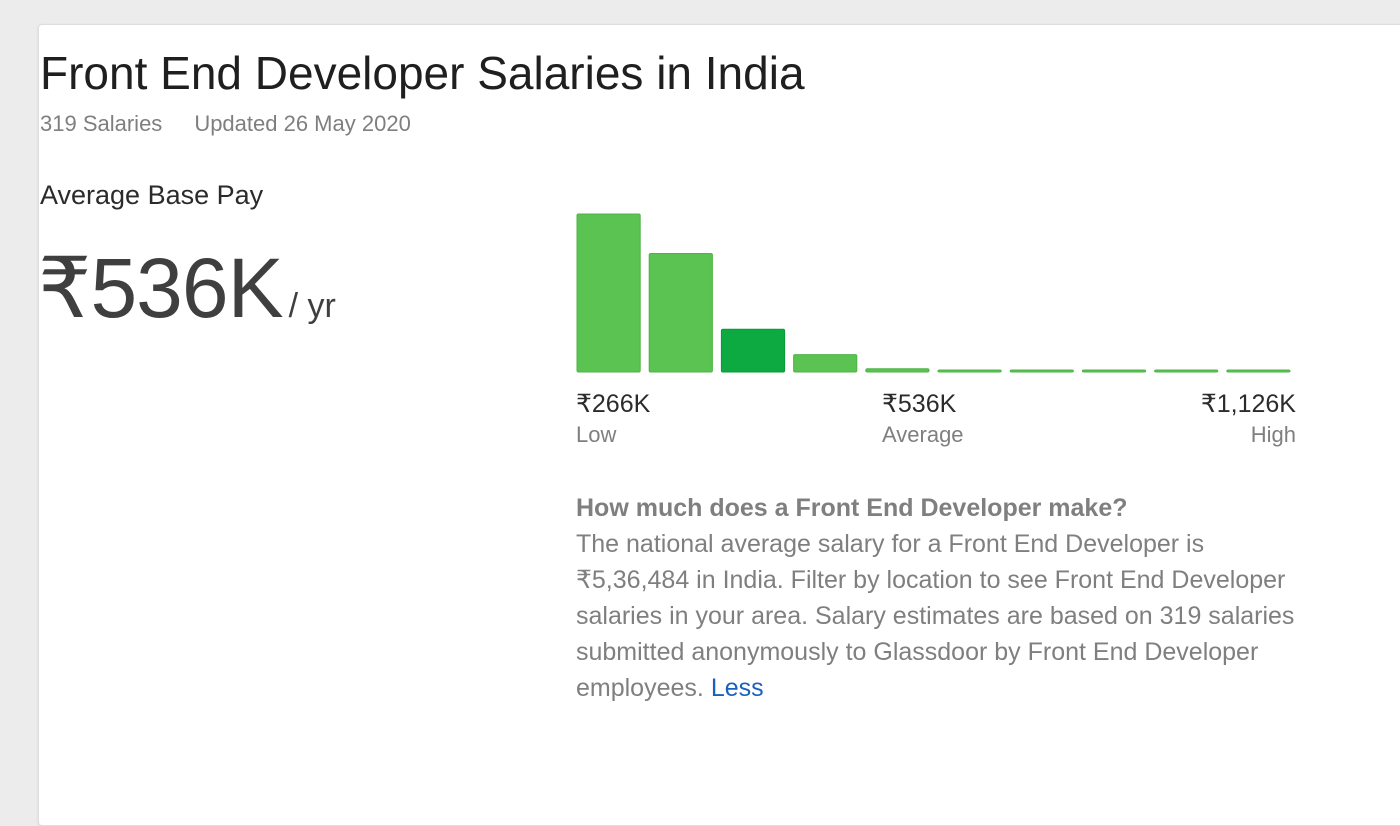 This screenshot has height=826, width=1400. I want to click on high-caption: High, so click(1273, 434).